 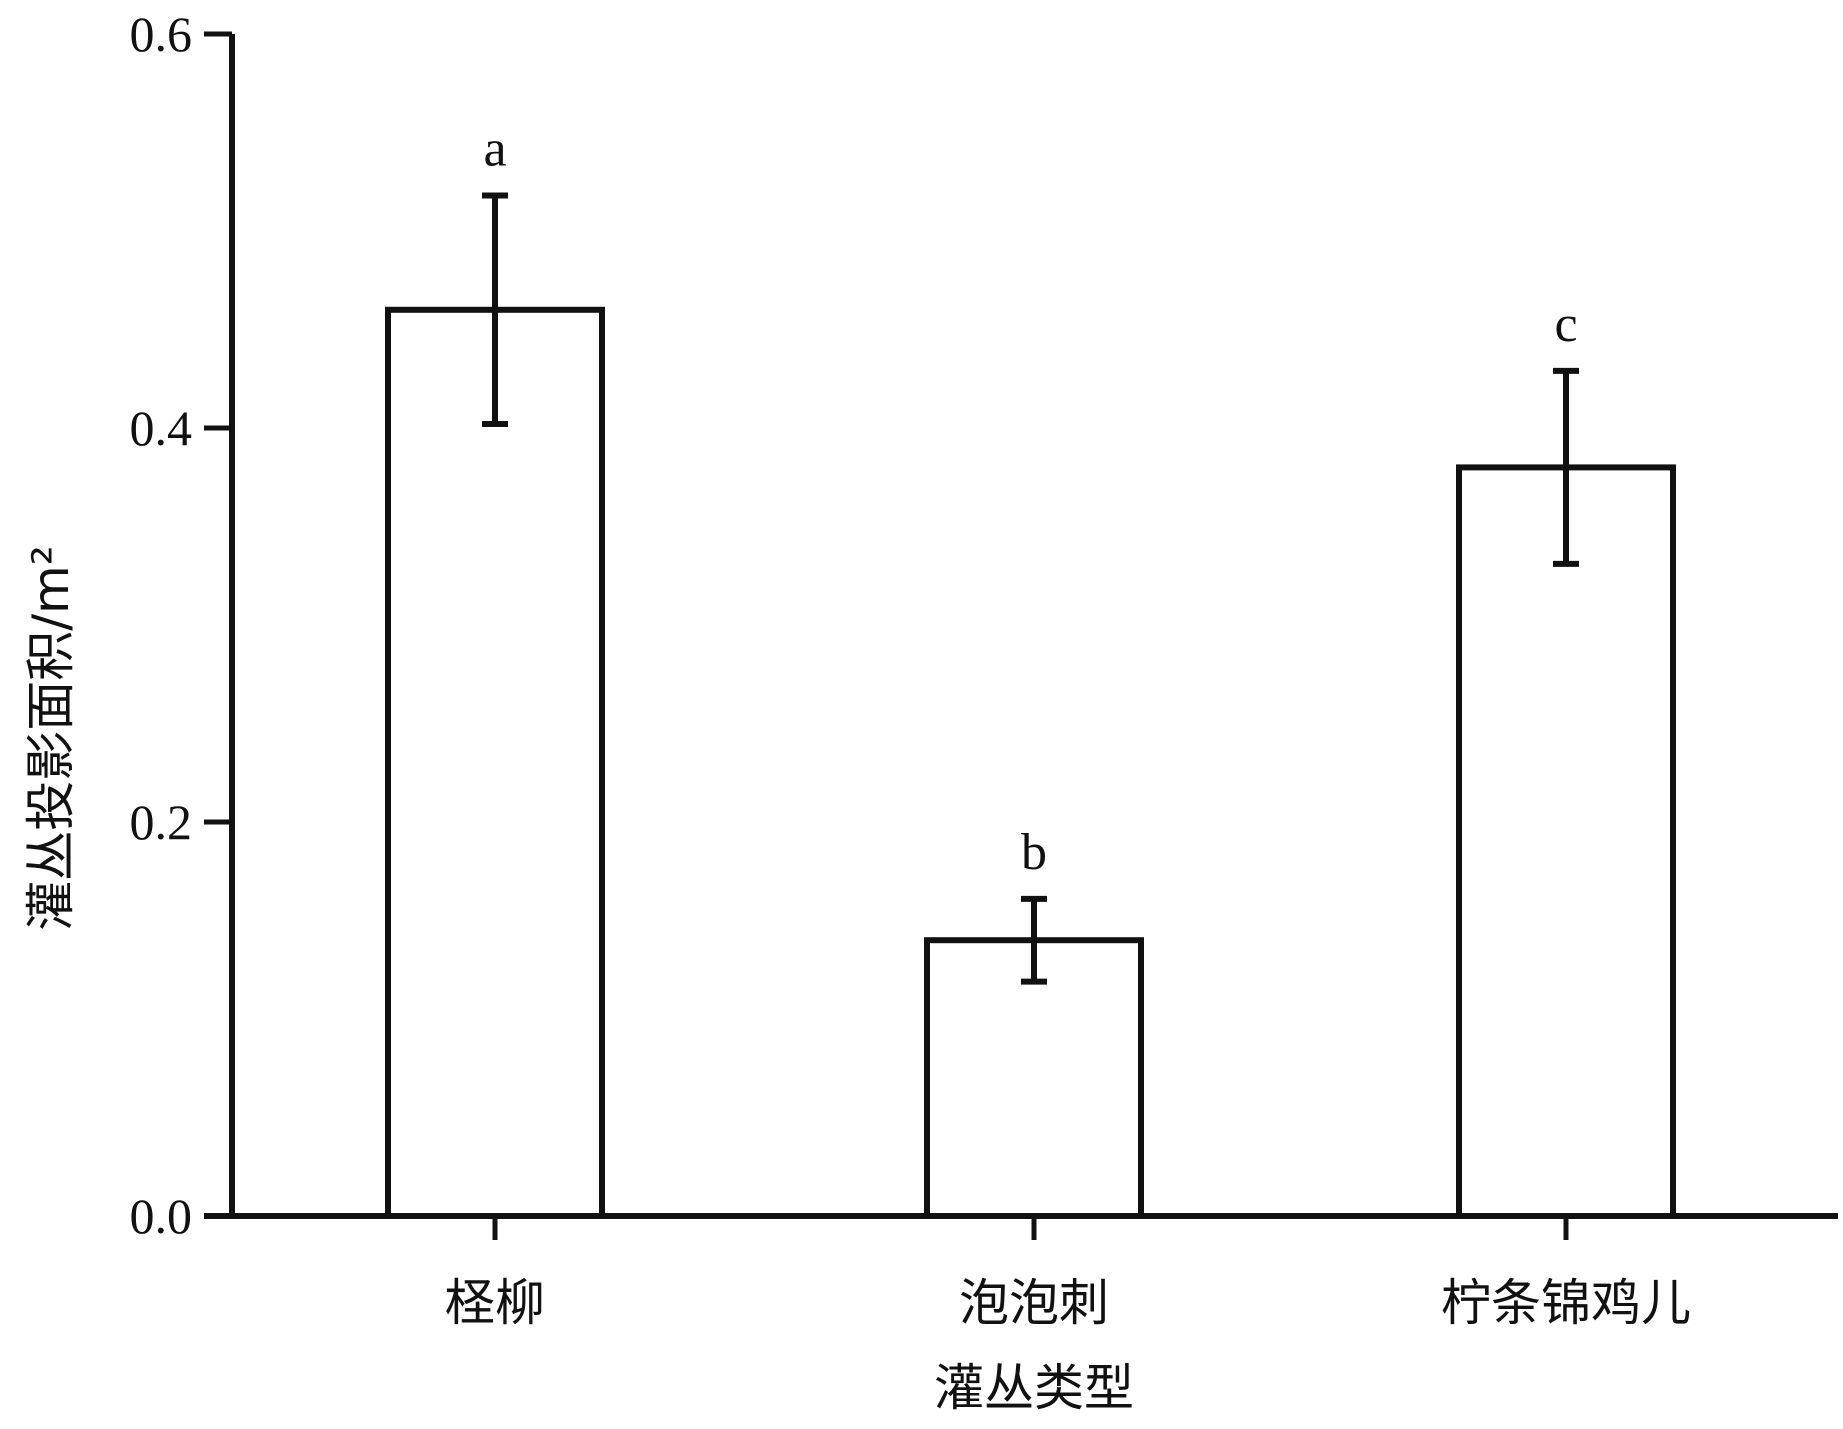 What do you see at coordinates (161, 34) in the screenshot?
I see `y-tick-label: 0.6` at bounding box center [161, 34].